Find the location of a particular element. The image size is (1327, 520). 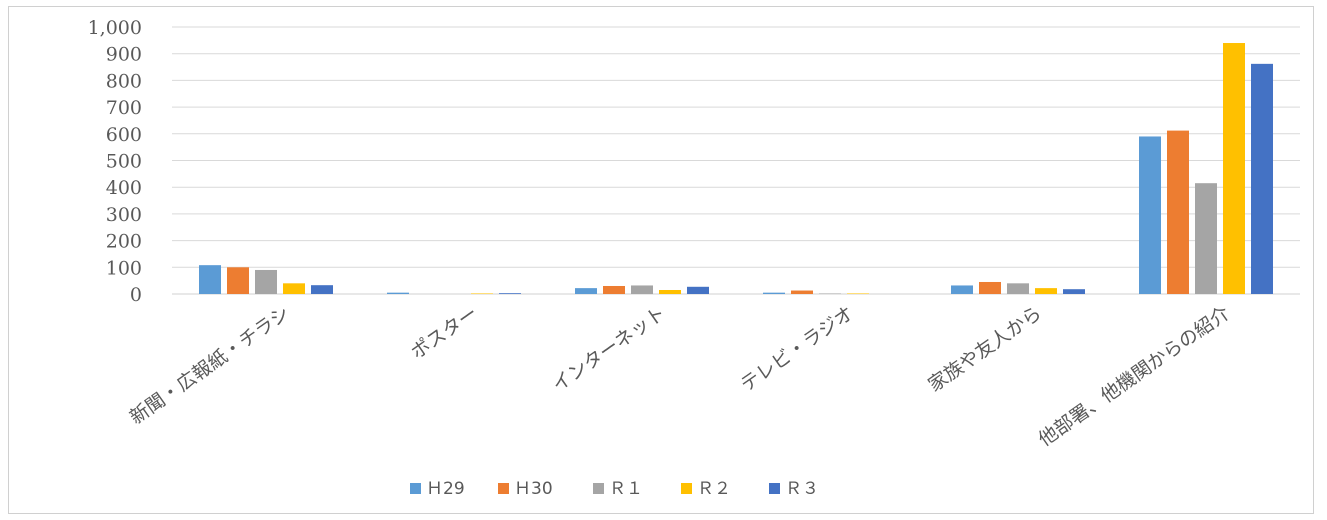

x-category-label: 新聞・広報紙・チラシ is located at coordinates (210, 365).